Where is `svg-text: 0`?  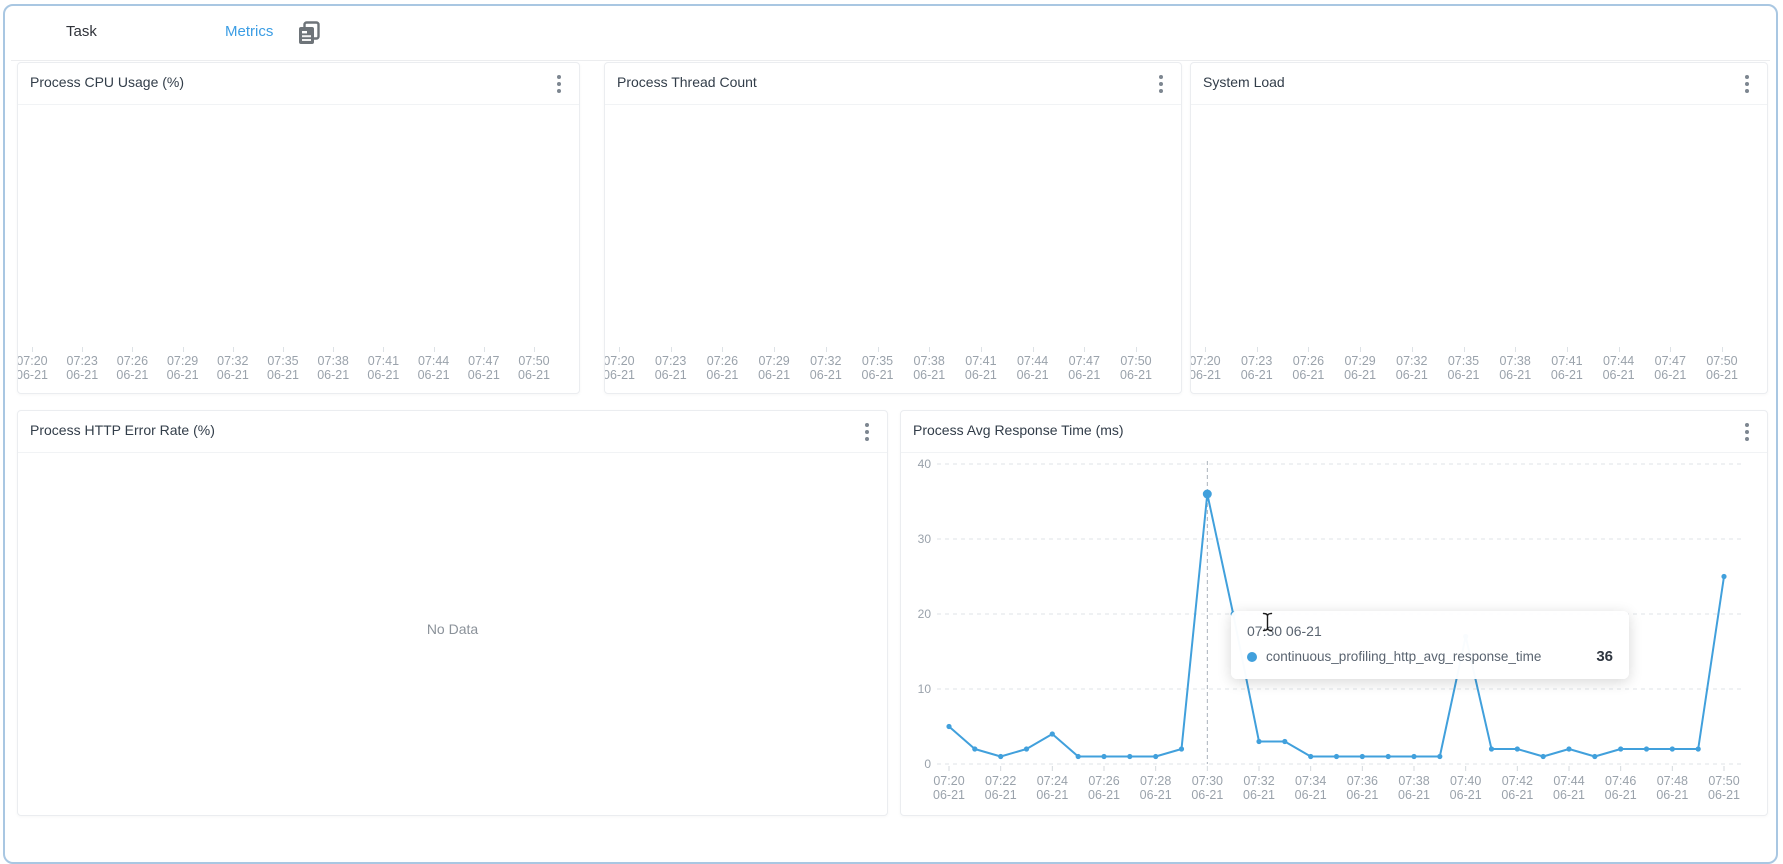 svg-text: 0 is located at coordinates (927, 764).